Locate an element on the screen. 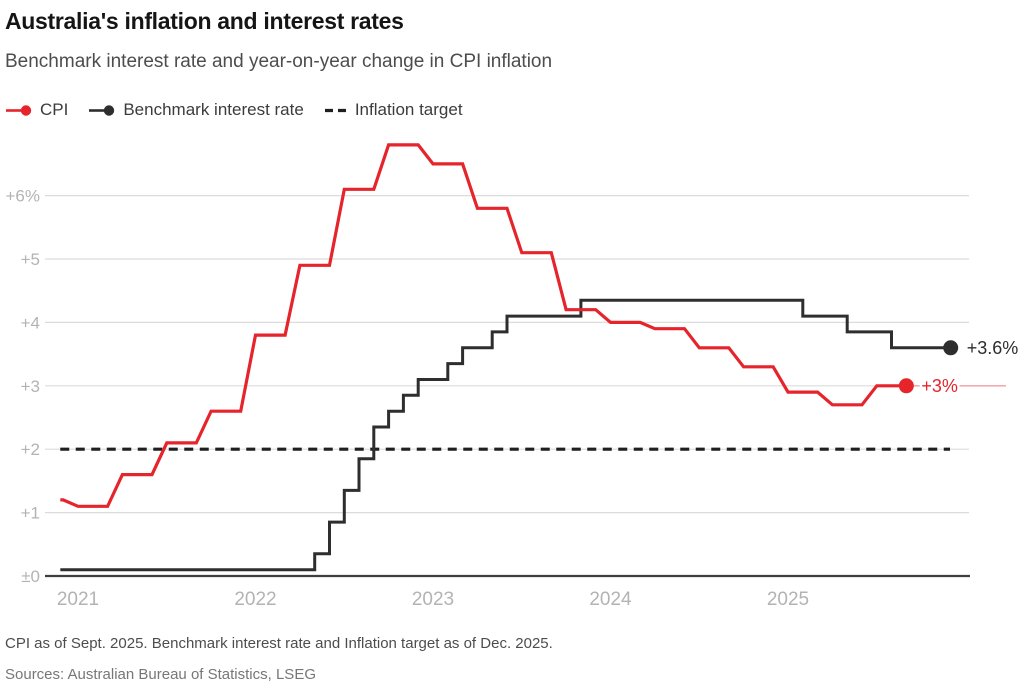 The image size is (1024, 692). page-title: Australia's inflation and interest rates is located at coordinates (204, 21).